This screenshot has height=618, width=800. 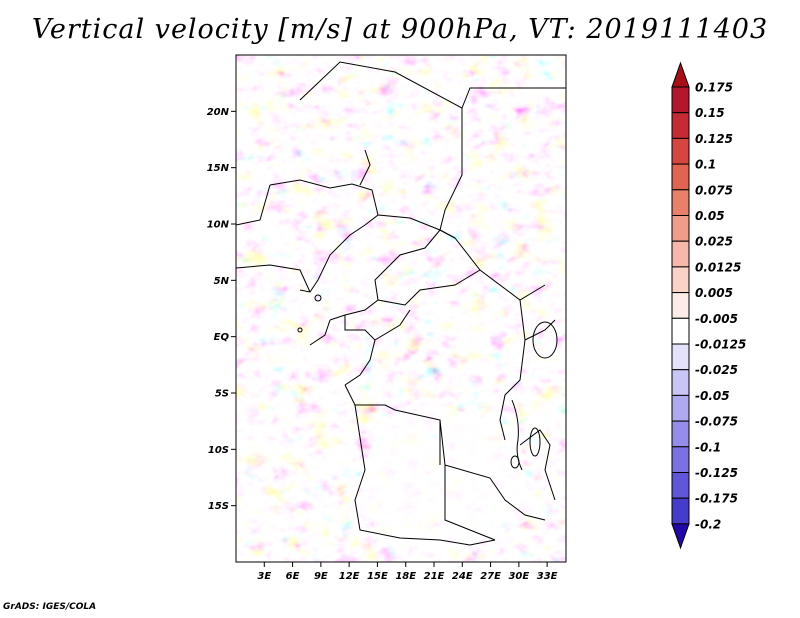 I want to click on colorbar-label: 0.1, so click(x=705, y=165).